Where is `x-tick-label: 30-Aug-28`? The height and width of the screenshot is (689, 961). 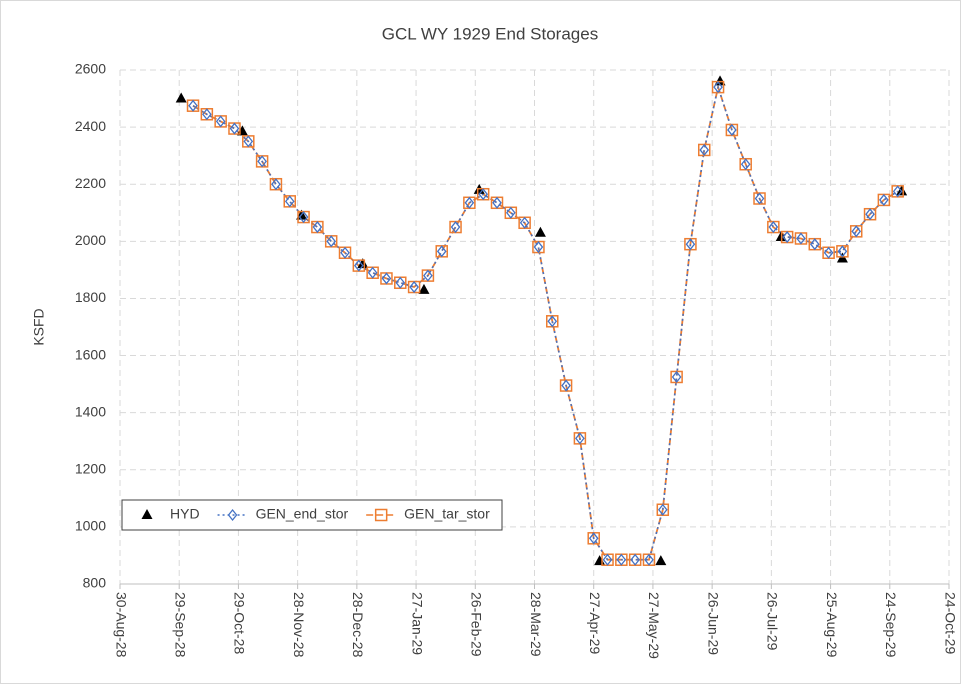 x-tick-label: 30-Aug-28 is located at coordinates (121, 625).